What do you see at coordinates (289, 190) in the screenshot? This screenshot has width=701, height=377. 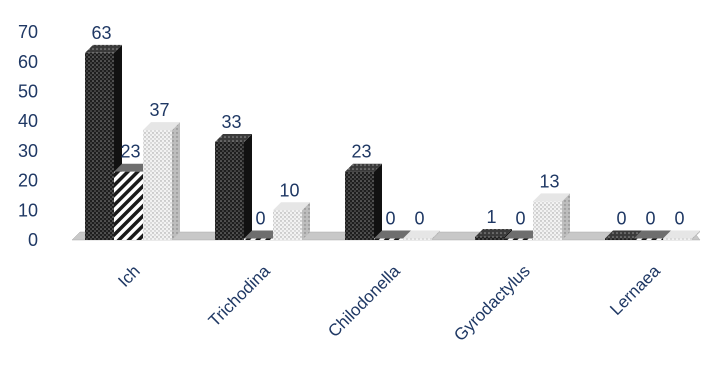 I see `data-label: 10` at bounding box center [289, 190].